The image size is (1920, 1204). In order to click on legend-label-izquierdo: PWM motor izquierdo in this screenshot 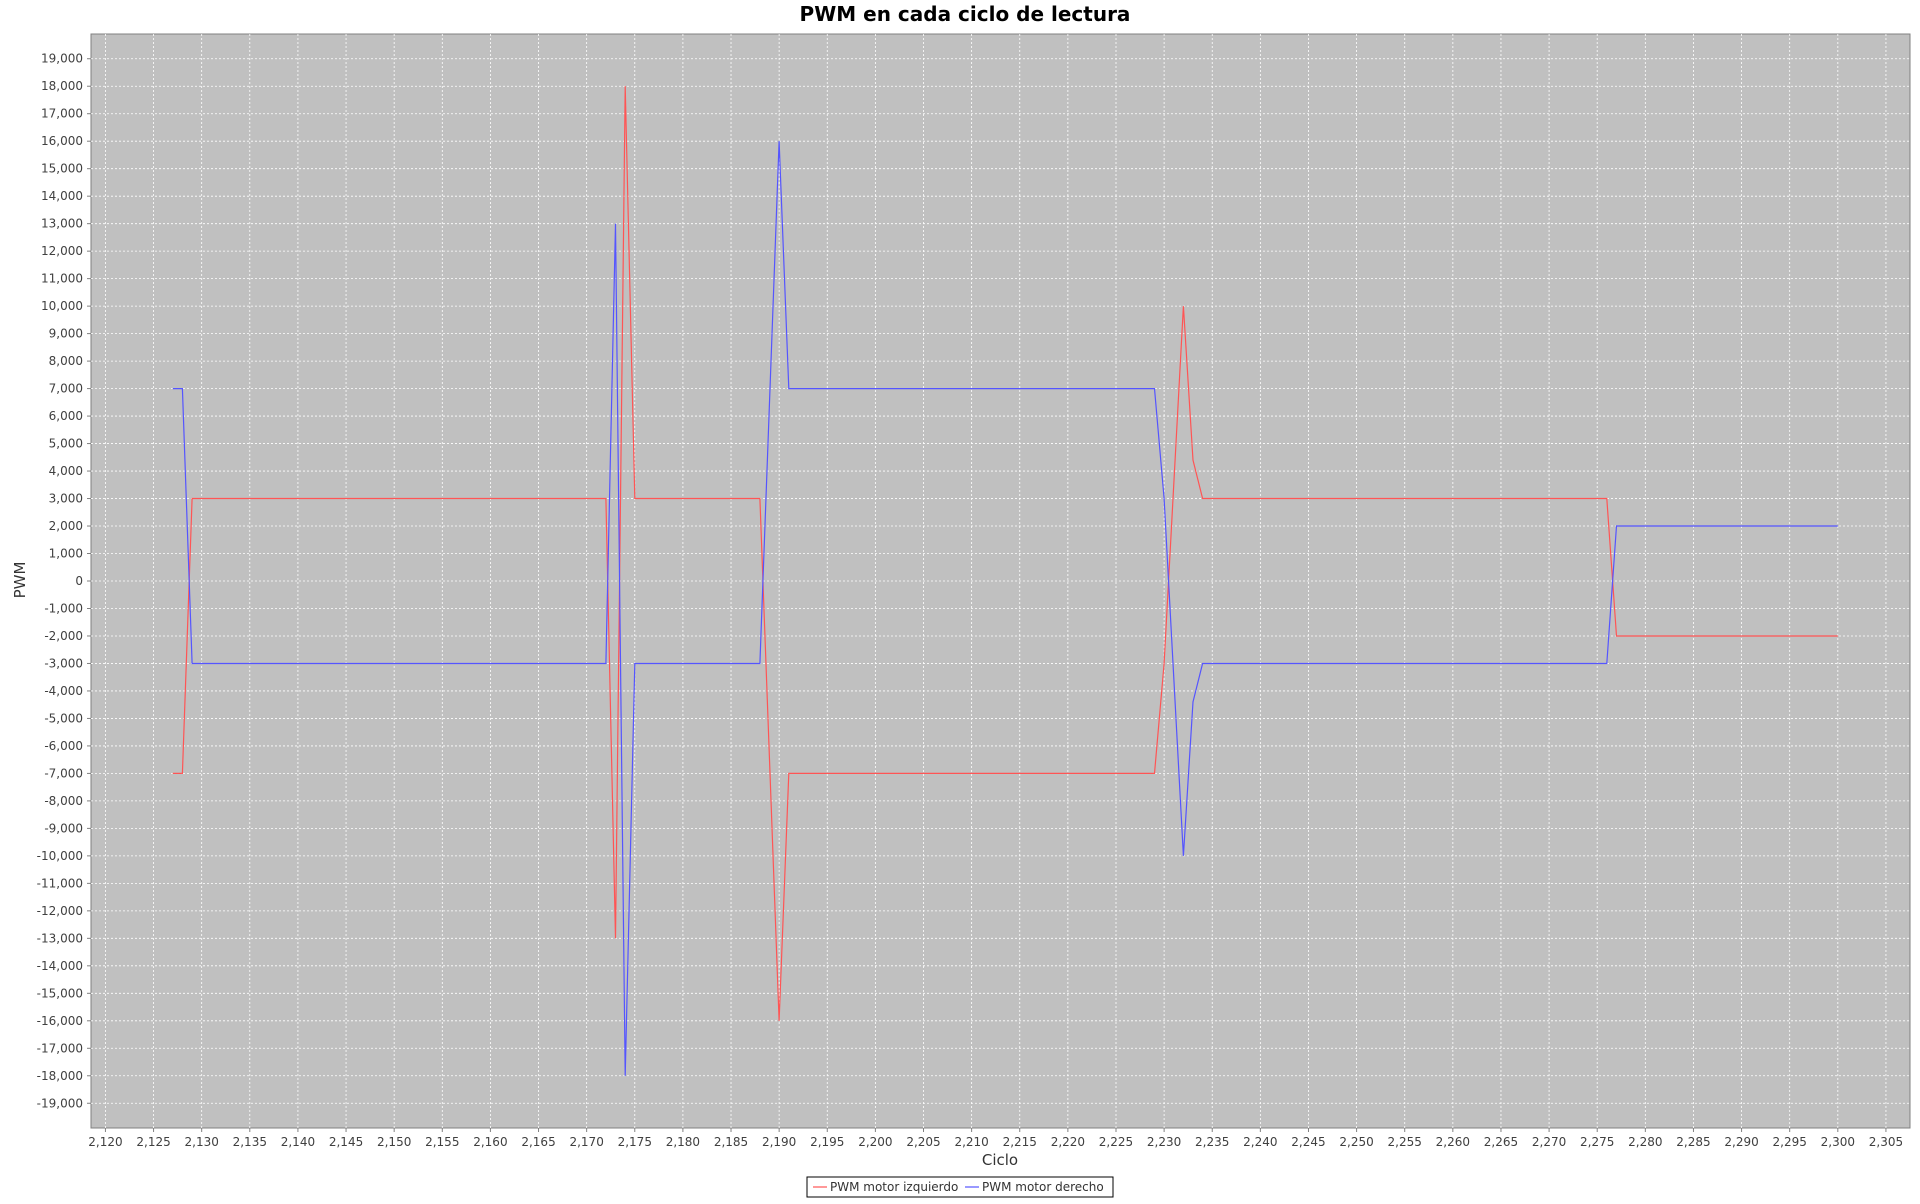, I will do `click(894, 1187)`.